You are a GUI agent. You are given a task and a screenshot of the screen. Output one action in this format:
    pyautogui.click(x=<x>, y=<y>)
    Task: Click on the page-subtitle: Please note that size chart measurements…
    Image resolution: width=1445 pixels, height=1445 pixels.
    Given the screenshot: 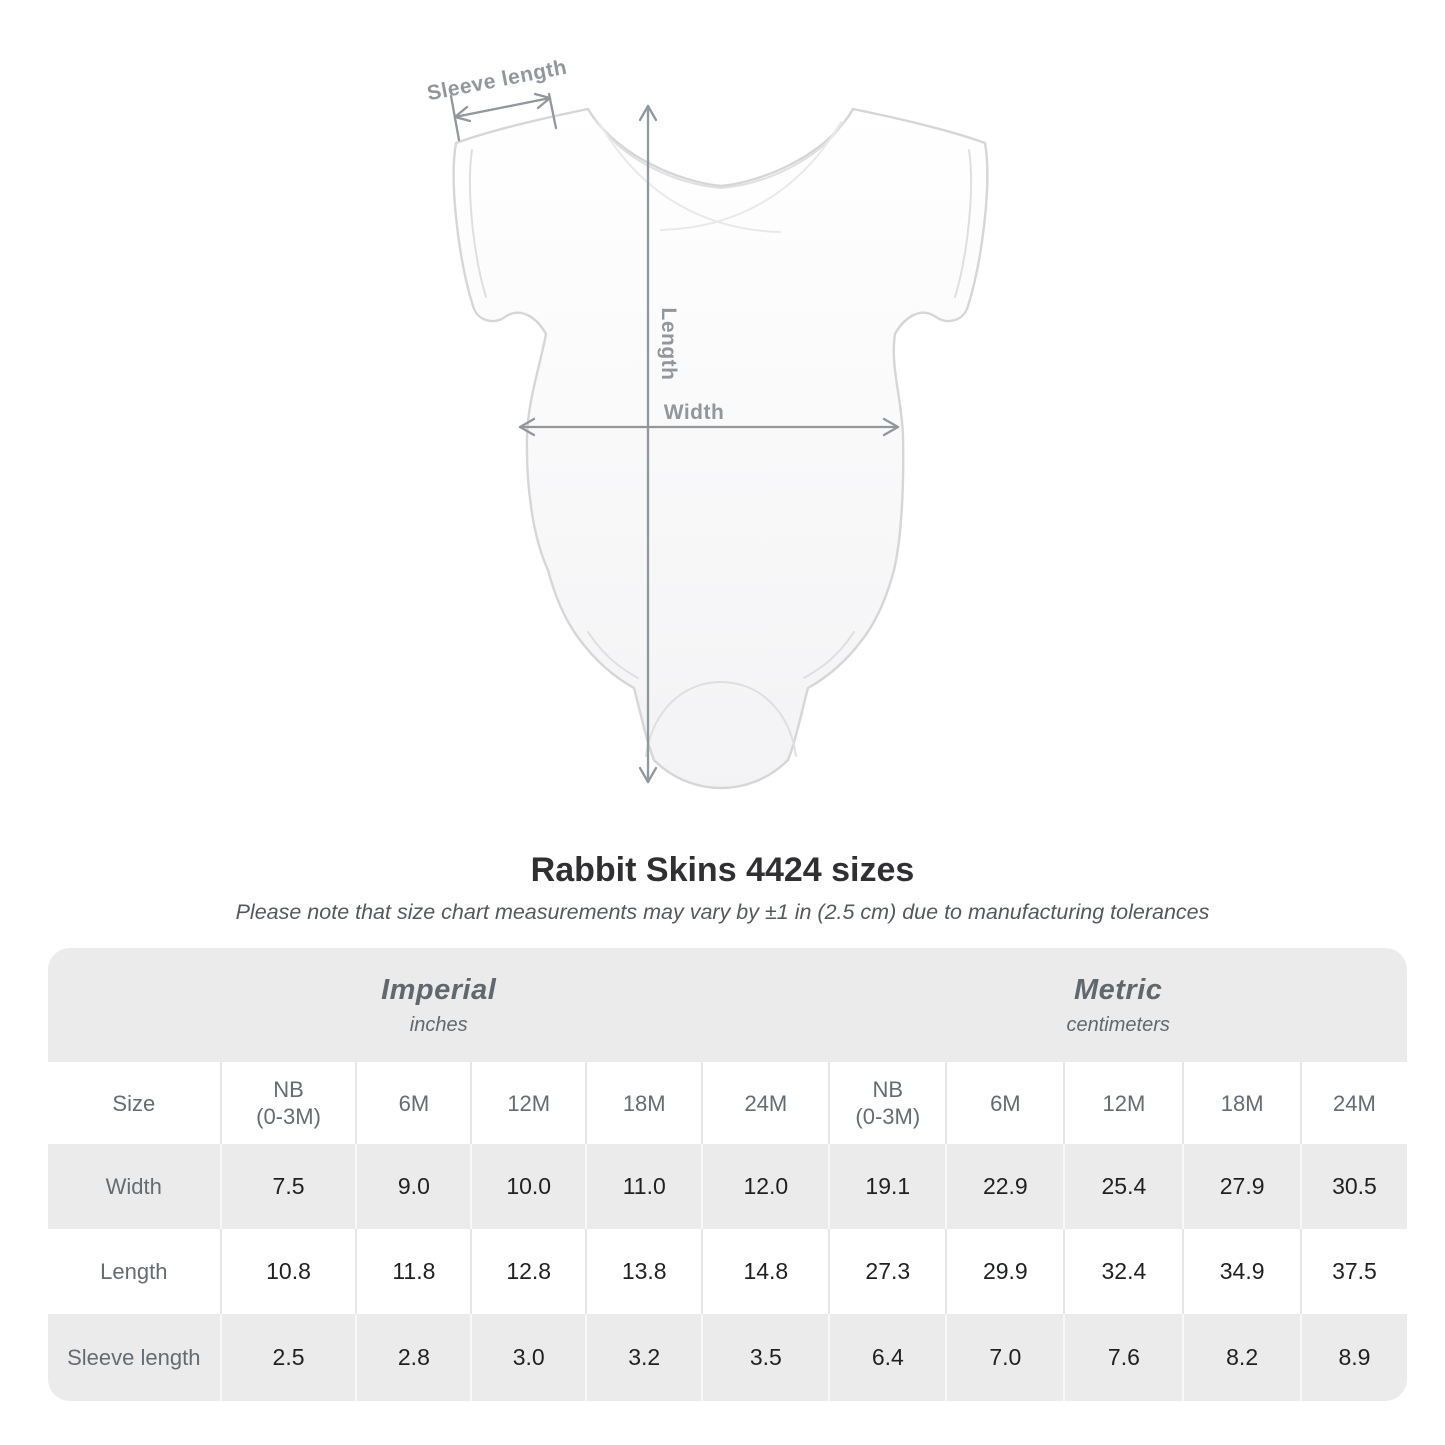 What is the action you would take?
    pyautogui.click(x=722, y=912)
    